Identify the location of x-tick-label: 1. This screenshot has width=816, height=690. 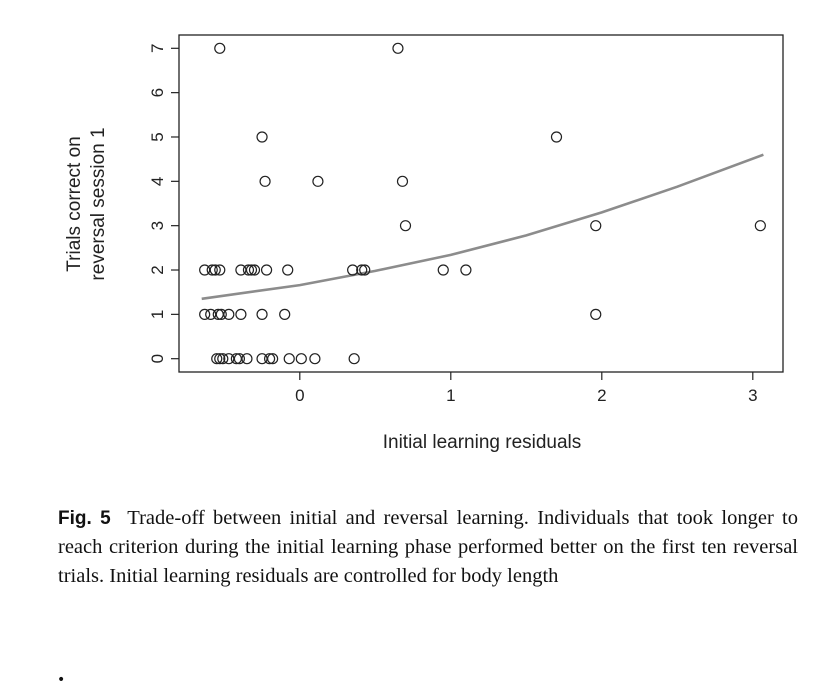
(450, 395).